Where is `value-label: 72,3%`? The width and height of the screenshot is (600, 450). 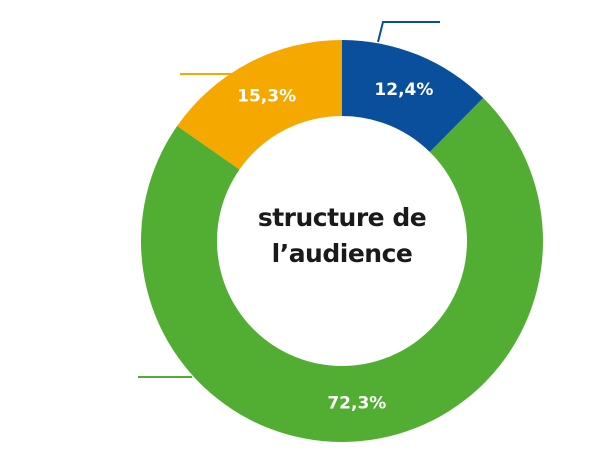 value-label: 72,3% is located at coordinates (356, 403).